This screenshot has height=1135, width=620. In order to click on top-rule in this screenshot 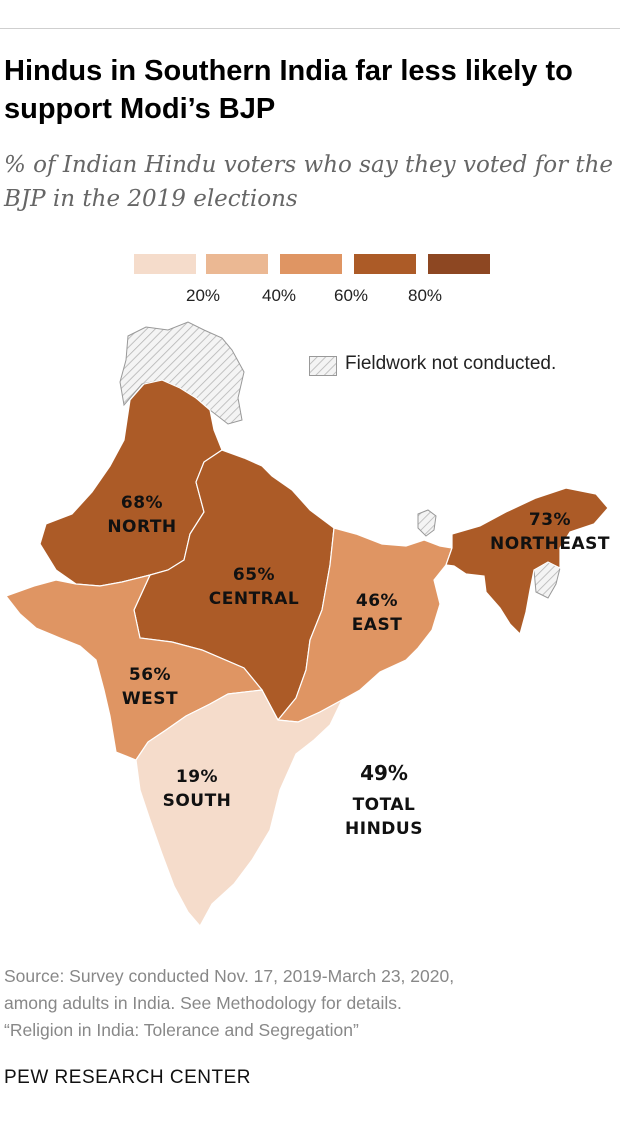, I will do `click(310, 28)`.